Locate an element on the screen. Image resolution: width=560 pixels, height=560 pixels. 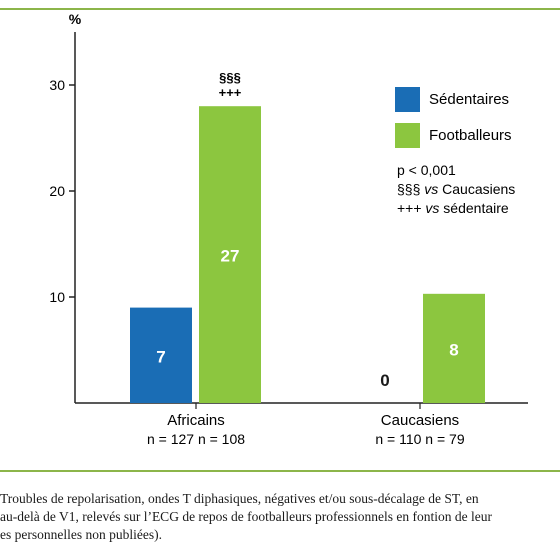
legend-label: Footballeurs is located at coordinates (470, 135).